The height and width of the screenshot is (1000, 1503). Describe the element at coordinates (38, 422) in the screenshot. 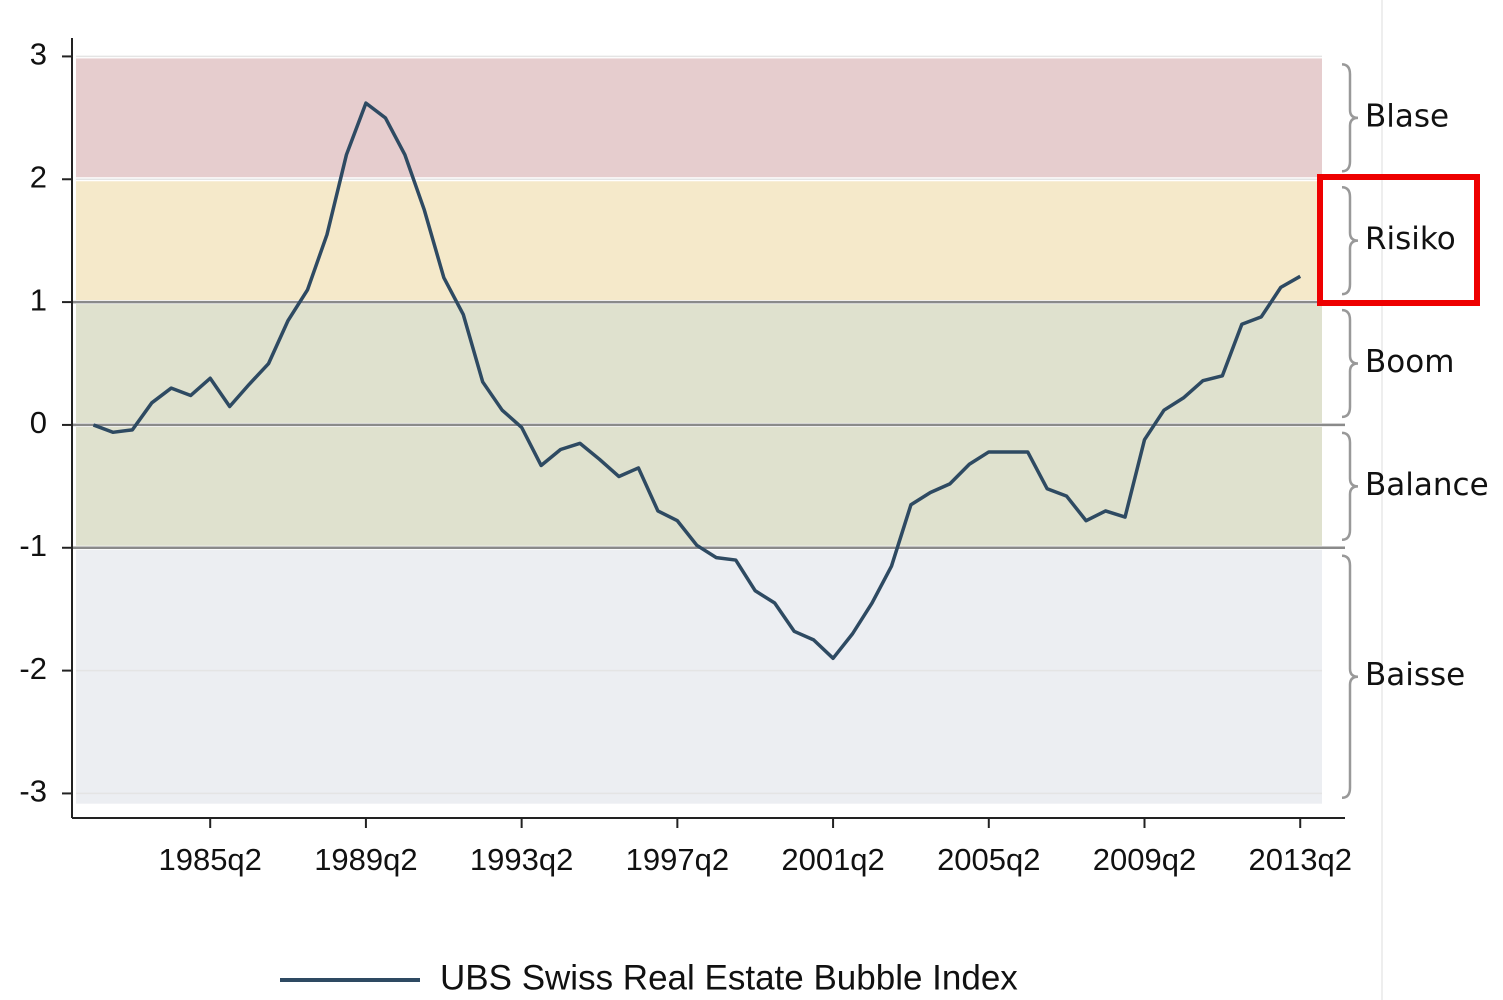

I see `y-tick-label: 0` at that location.